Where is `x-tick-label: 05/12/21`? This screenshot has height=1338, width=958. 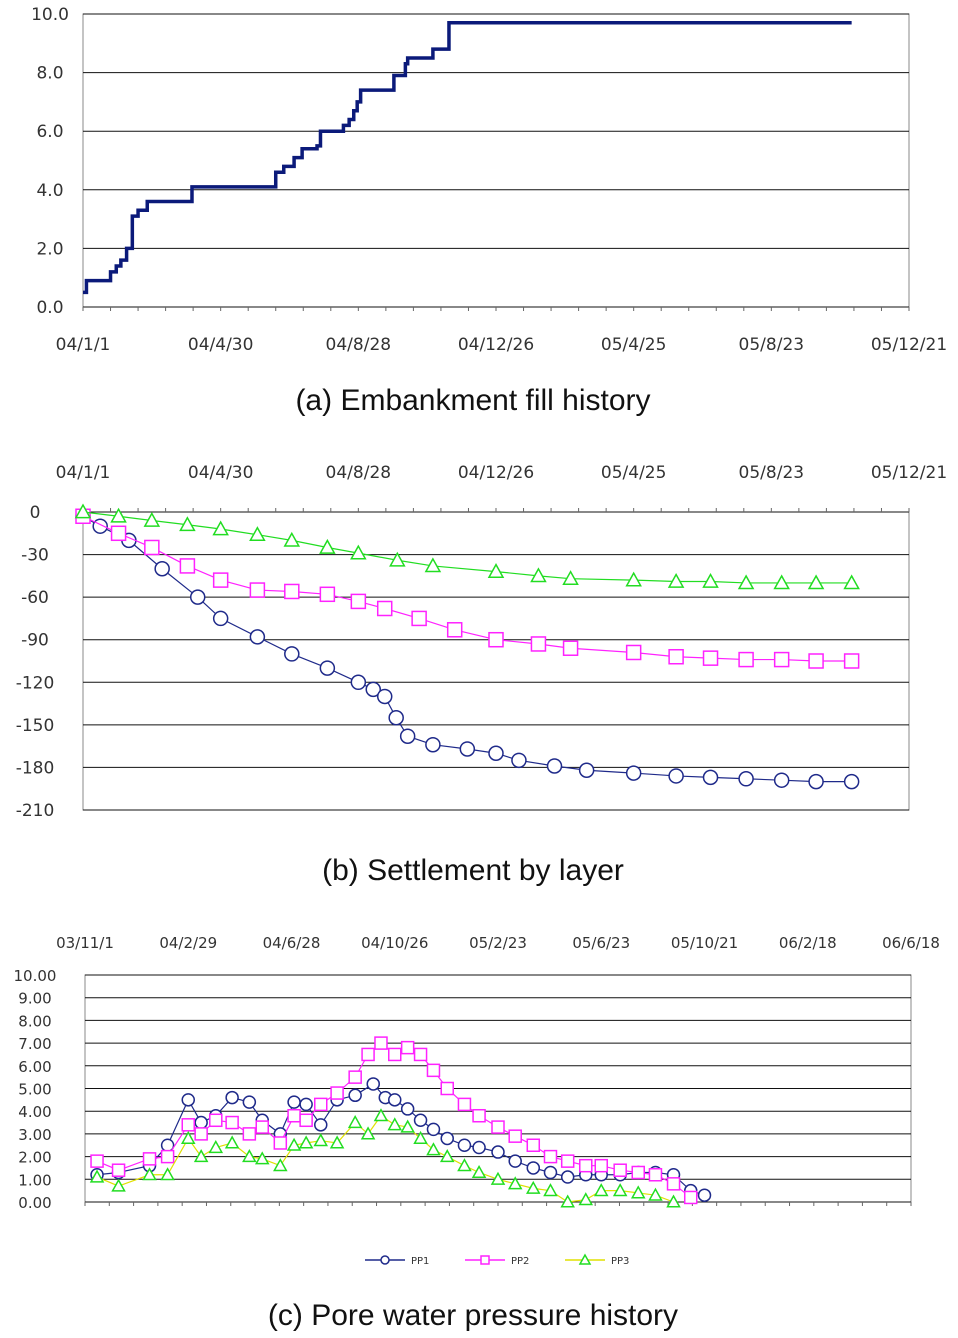 x-tick-label: 05/12/21 is located at coordinates (909, 345).